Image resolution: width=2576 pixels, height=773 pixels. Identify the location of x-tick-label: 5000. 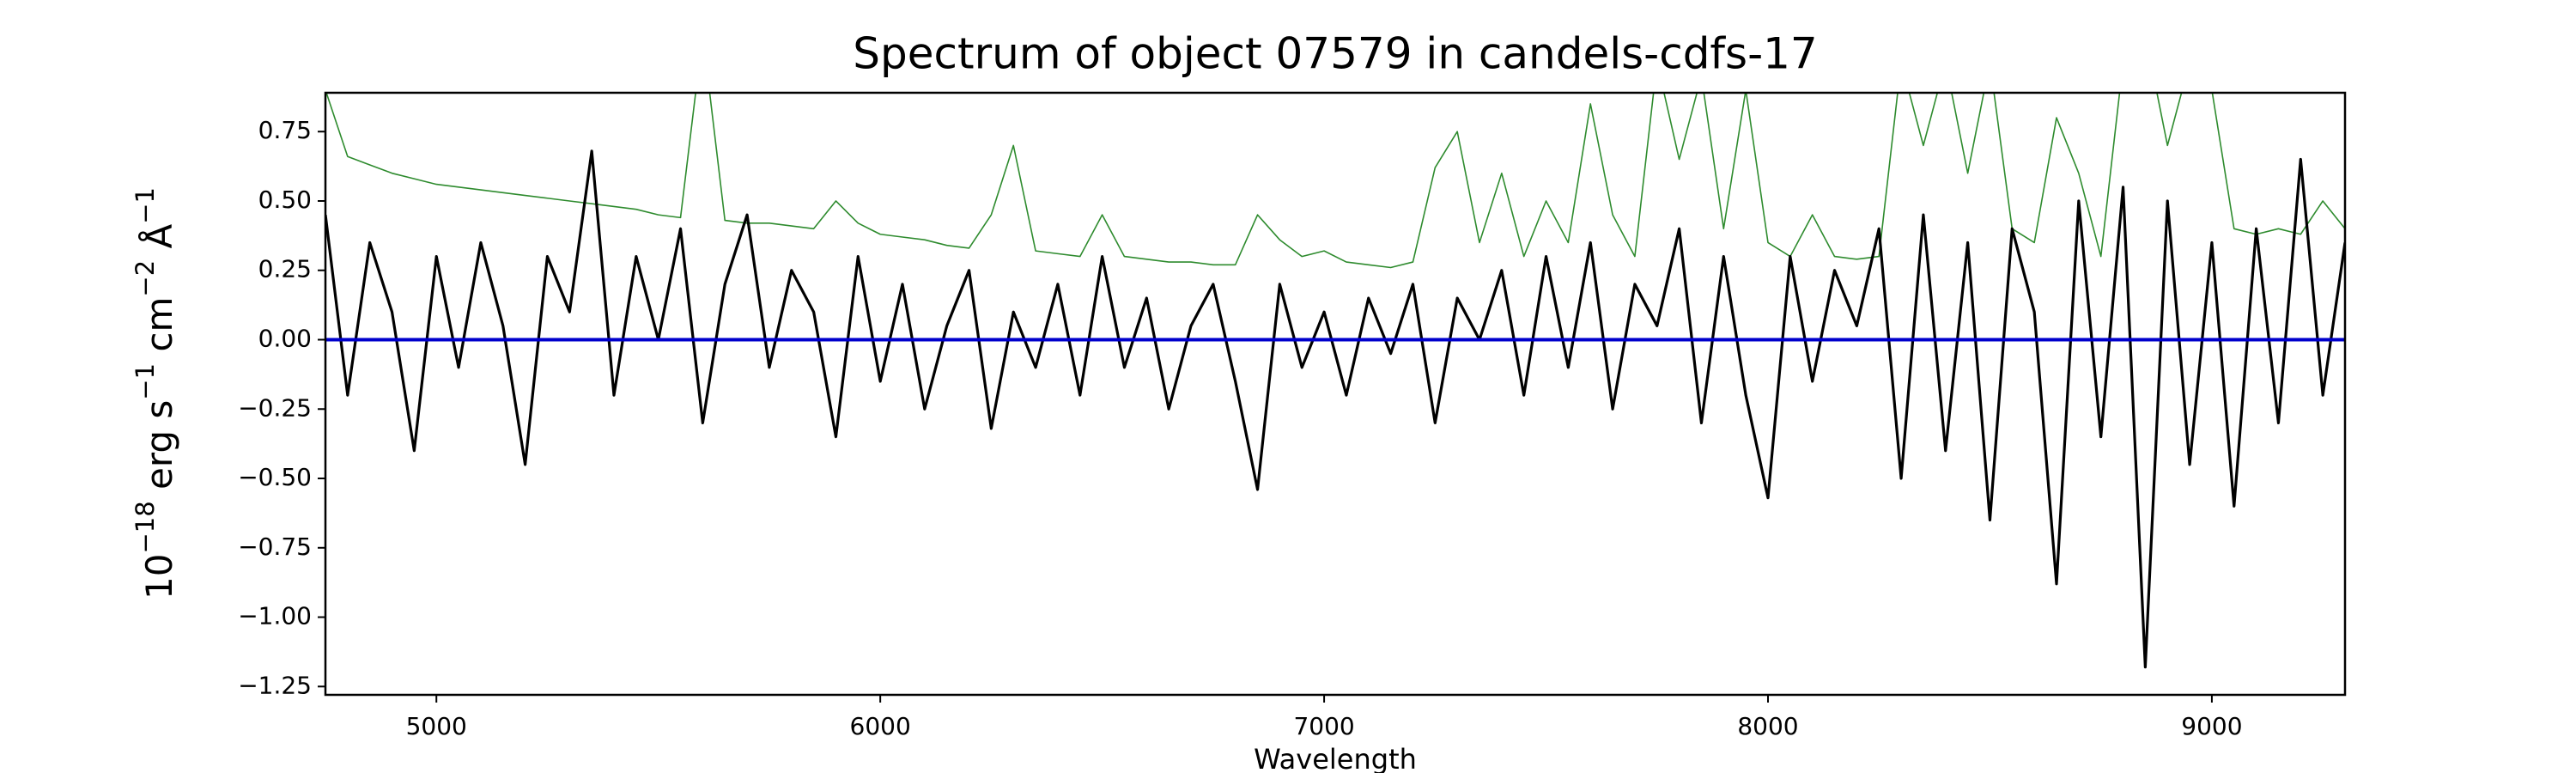
(436, 726).